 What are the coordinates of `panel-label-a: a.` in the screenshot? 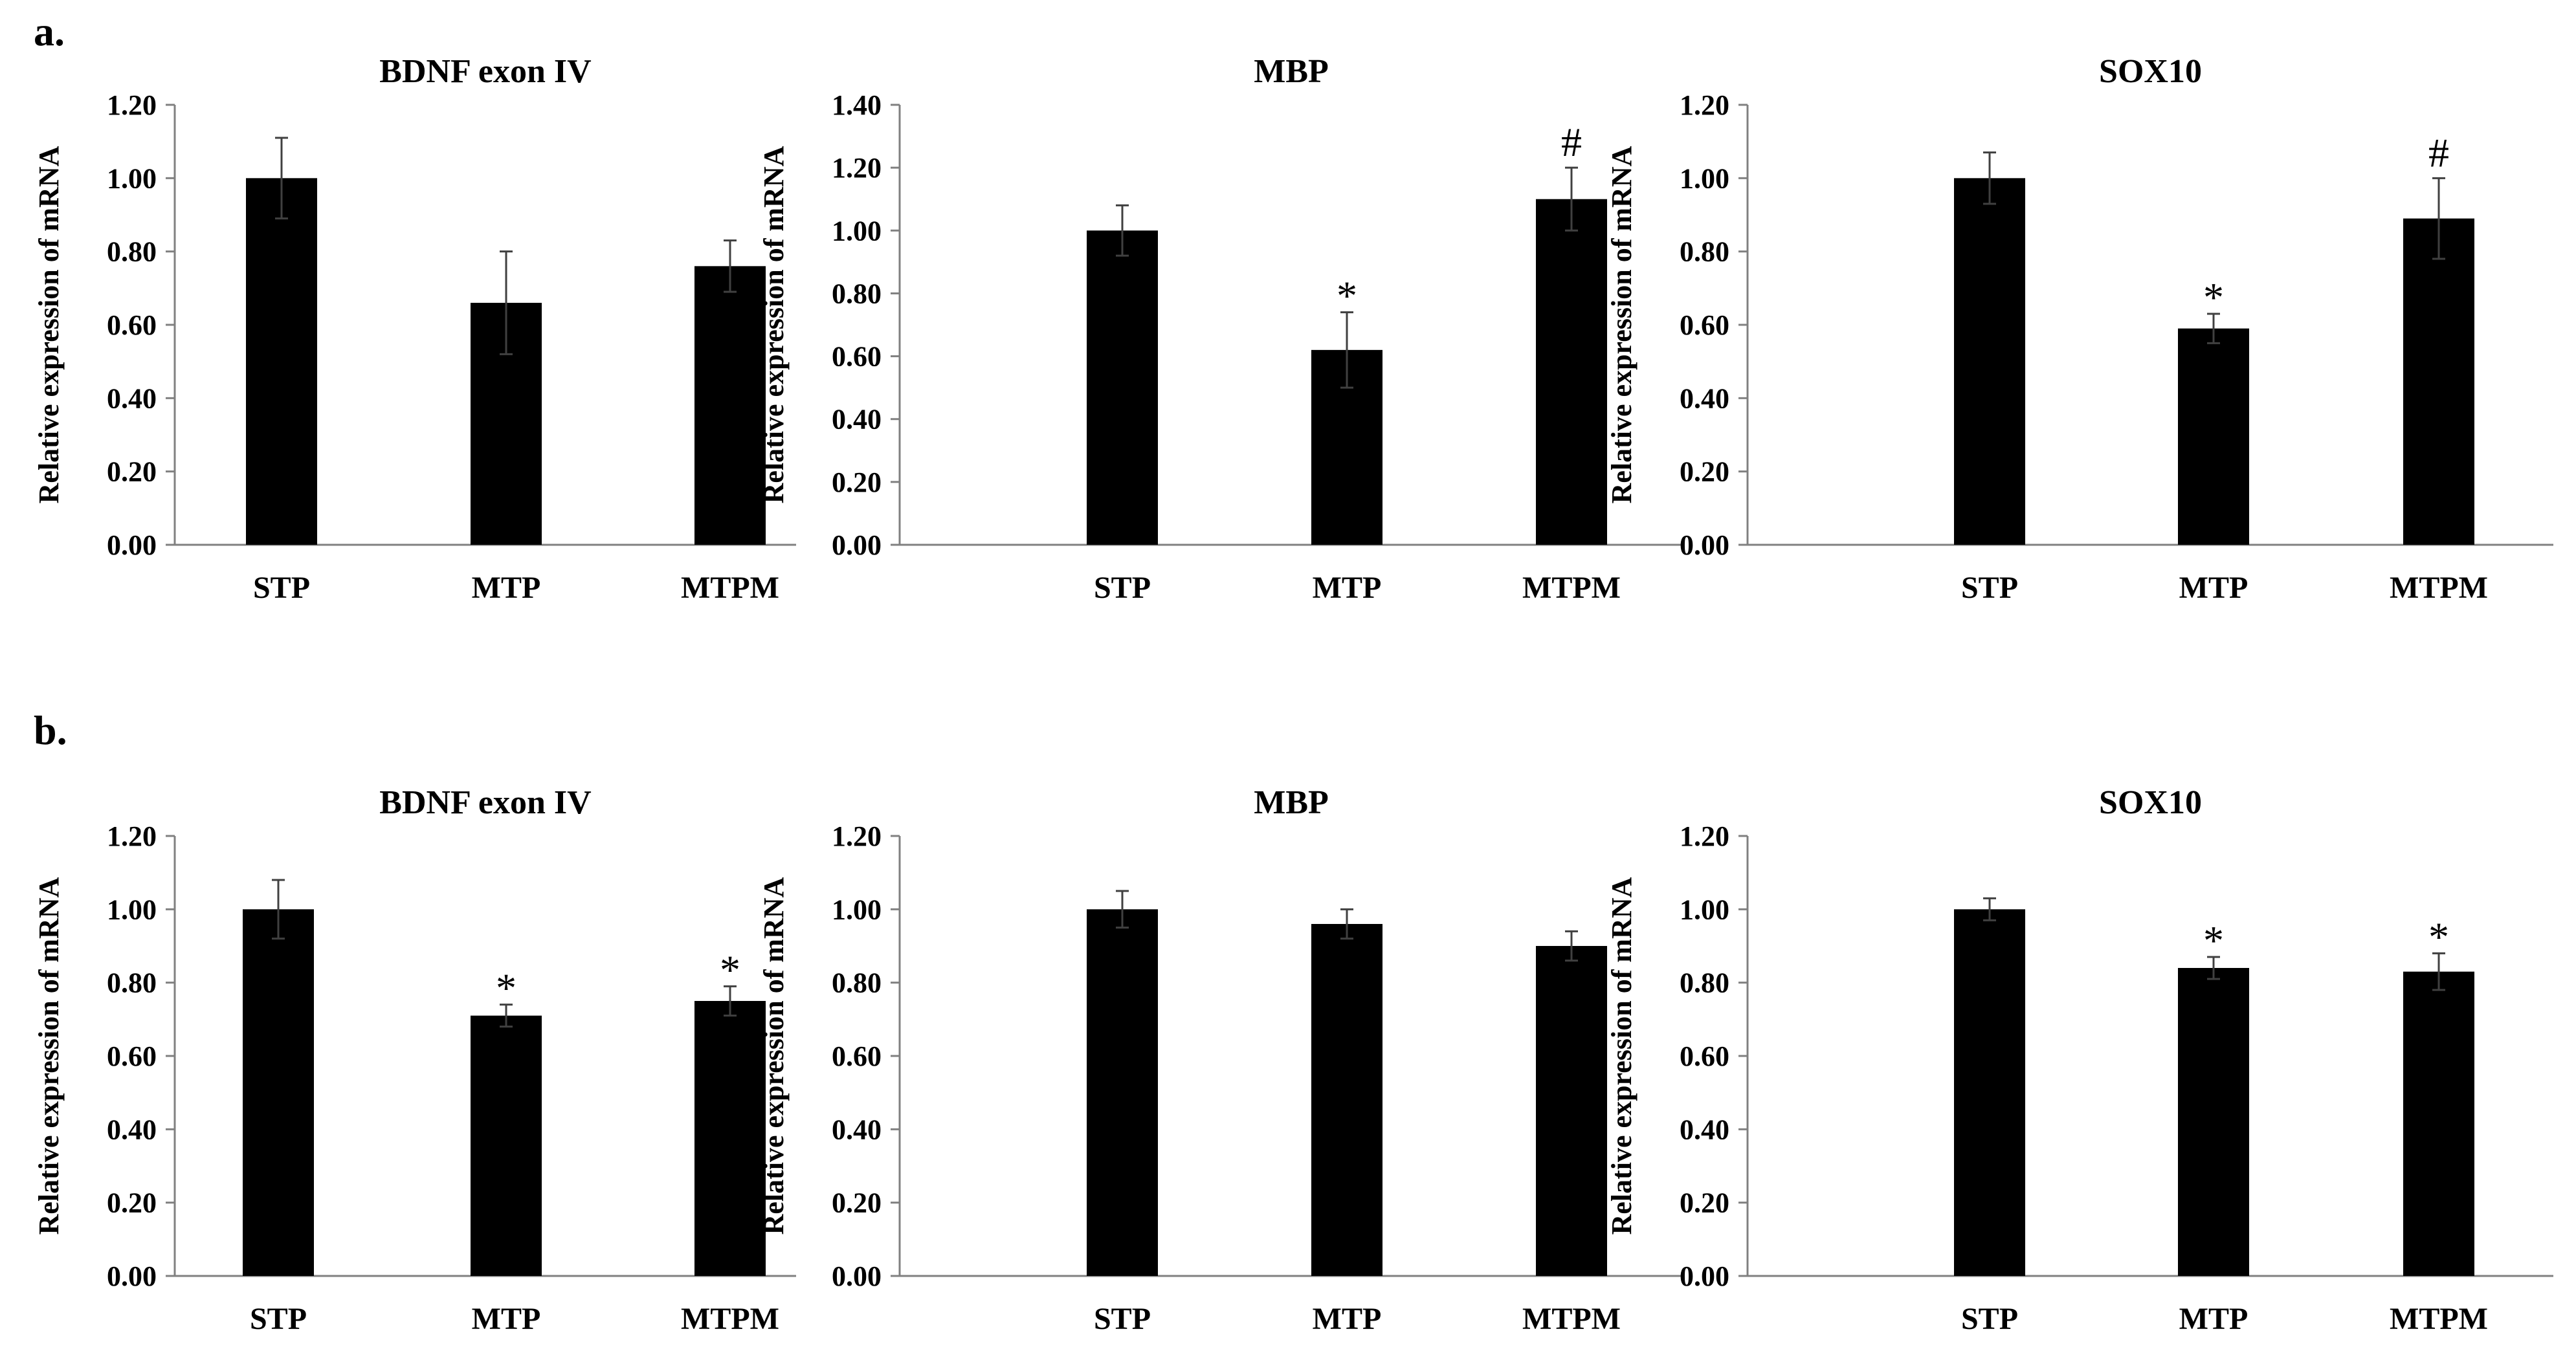 It's located at (49, 31).